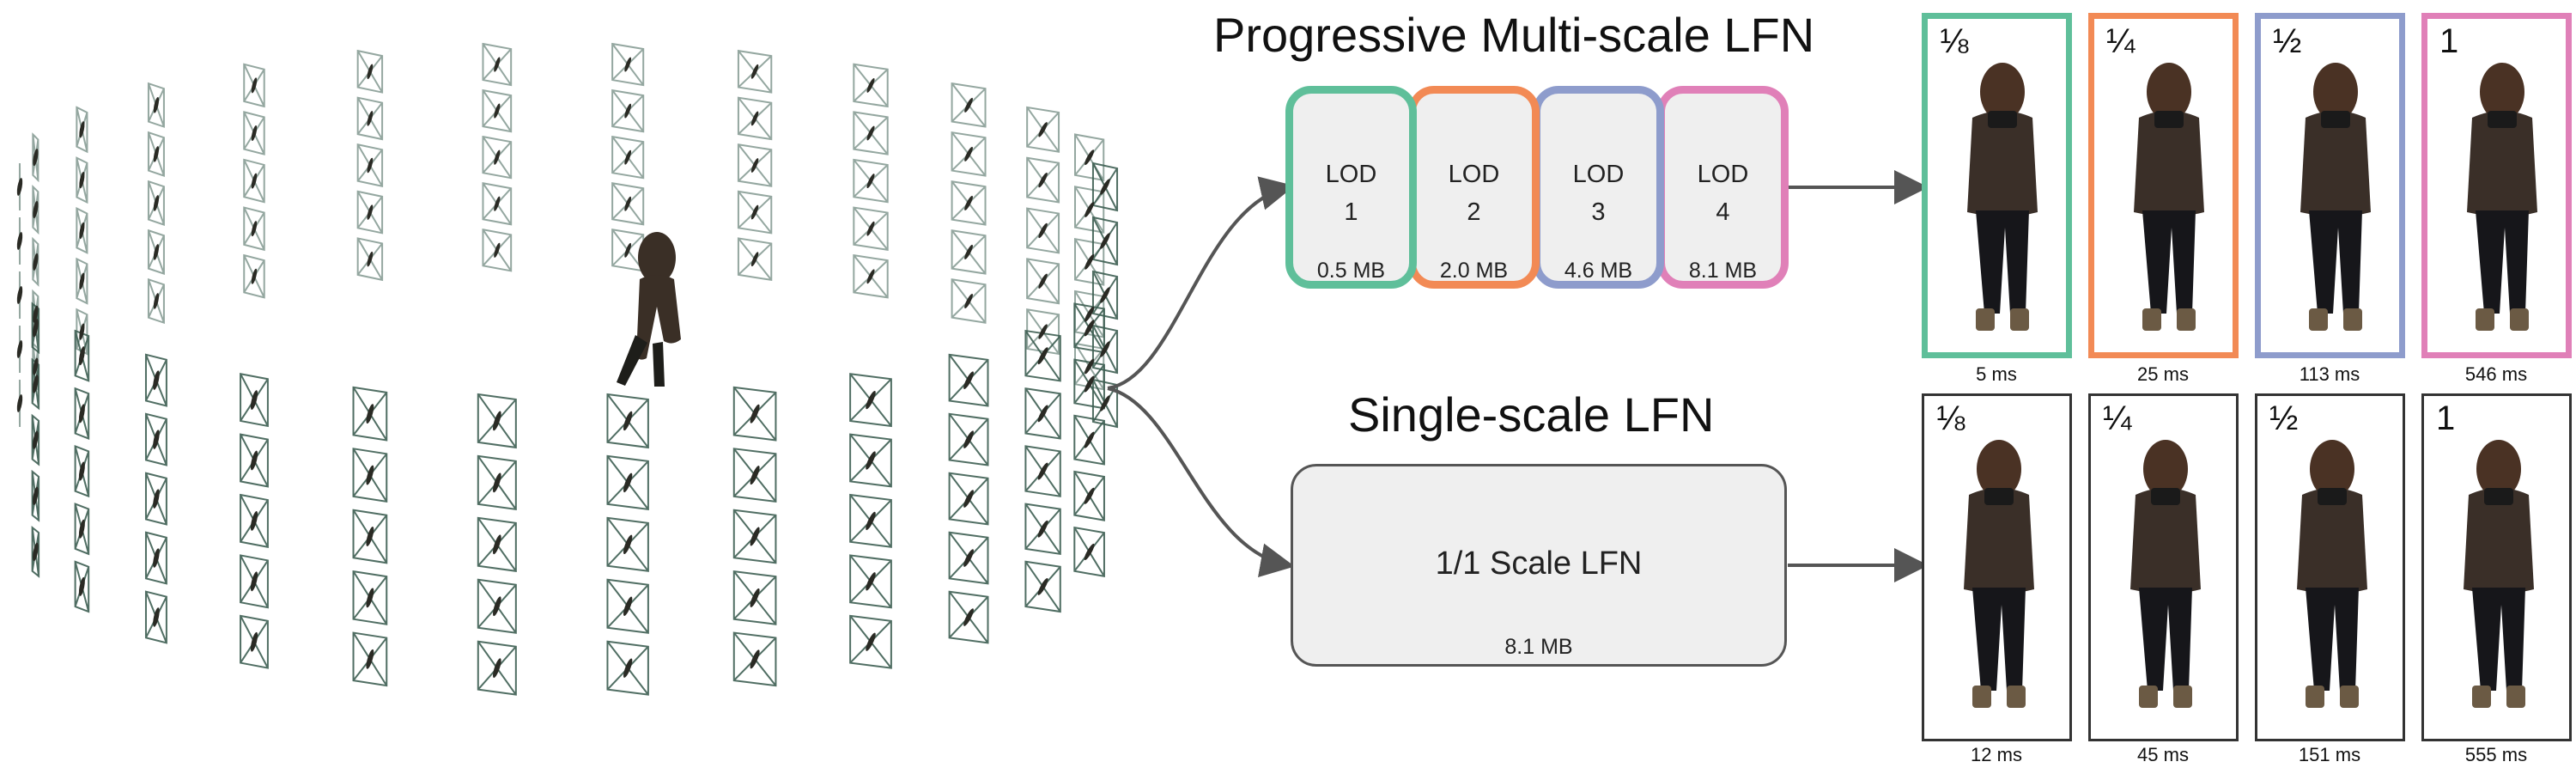 The width and height of the screenshot is (2576, 774). I want to click on single-scale-label: 1/1 Scale LFN, so click(1539, 563).